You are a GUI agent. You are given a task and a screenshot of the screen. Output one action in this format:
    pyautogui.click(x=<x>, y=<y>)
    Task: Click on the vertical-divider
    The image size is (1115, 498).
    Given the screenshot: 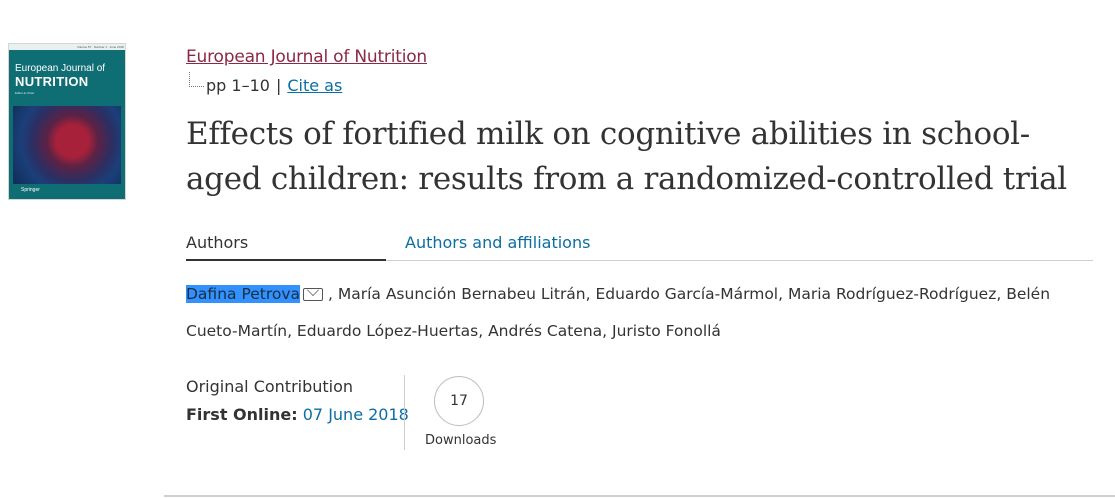 What is the action you would take?
    pyautogui.click(x=404, y=412)
    